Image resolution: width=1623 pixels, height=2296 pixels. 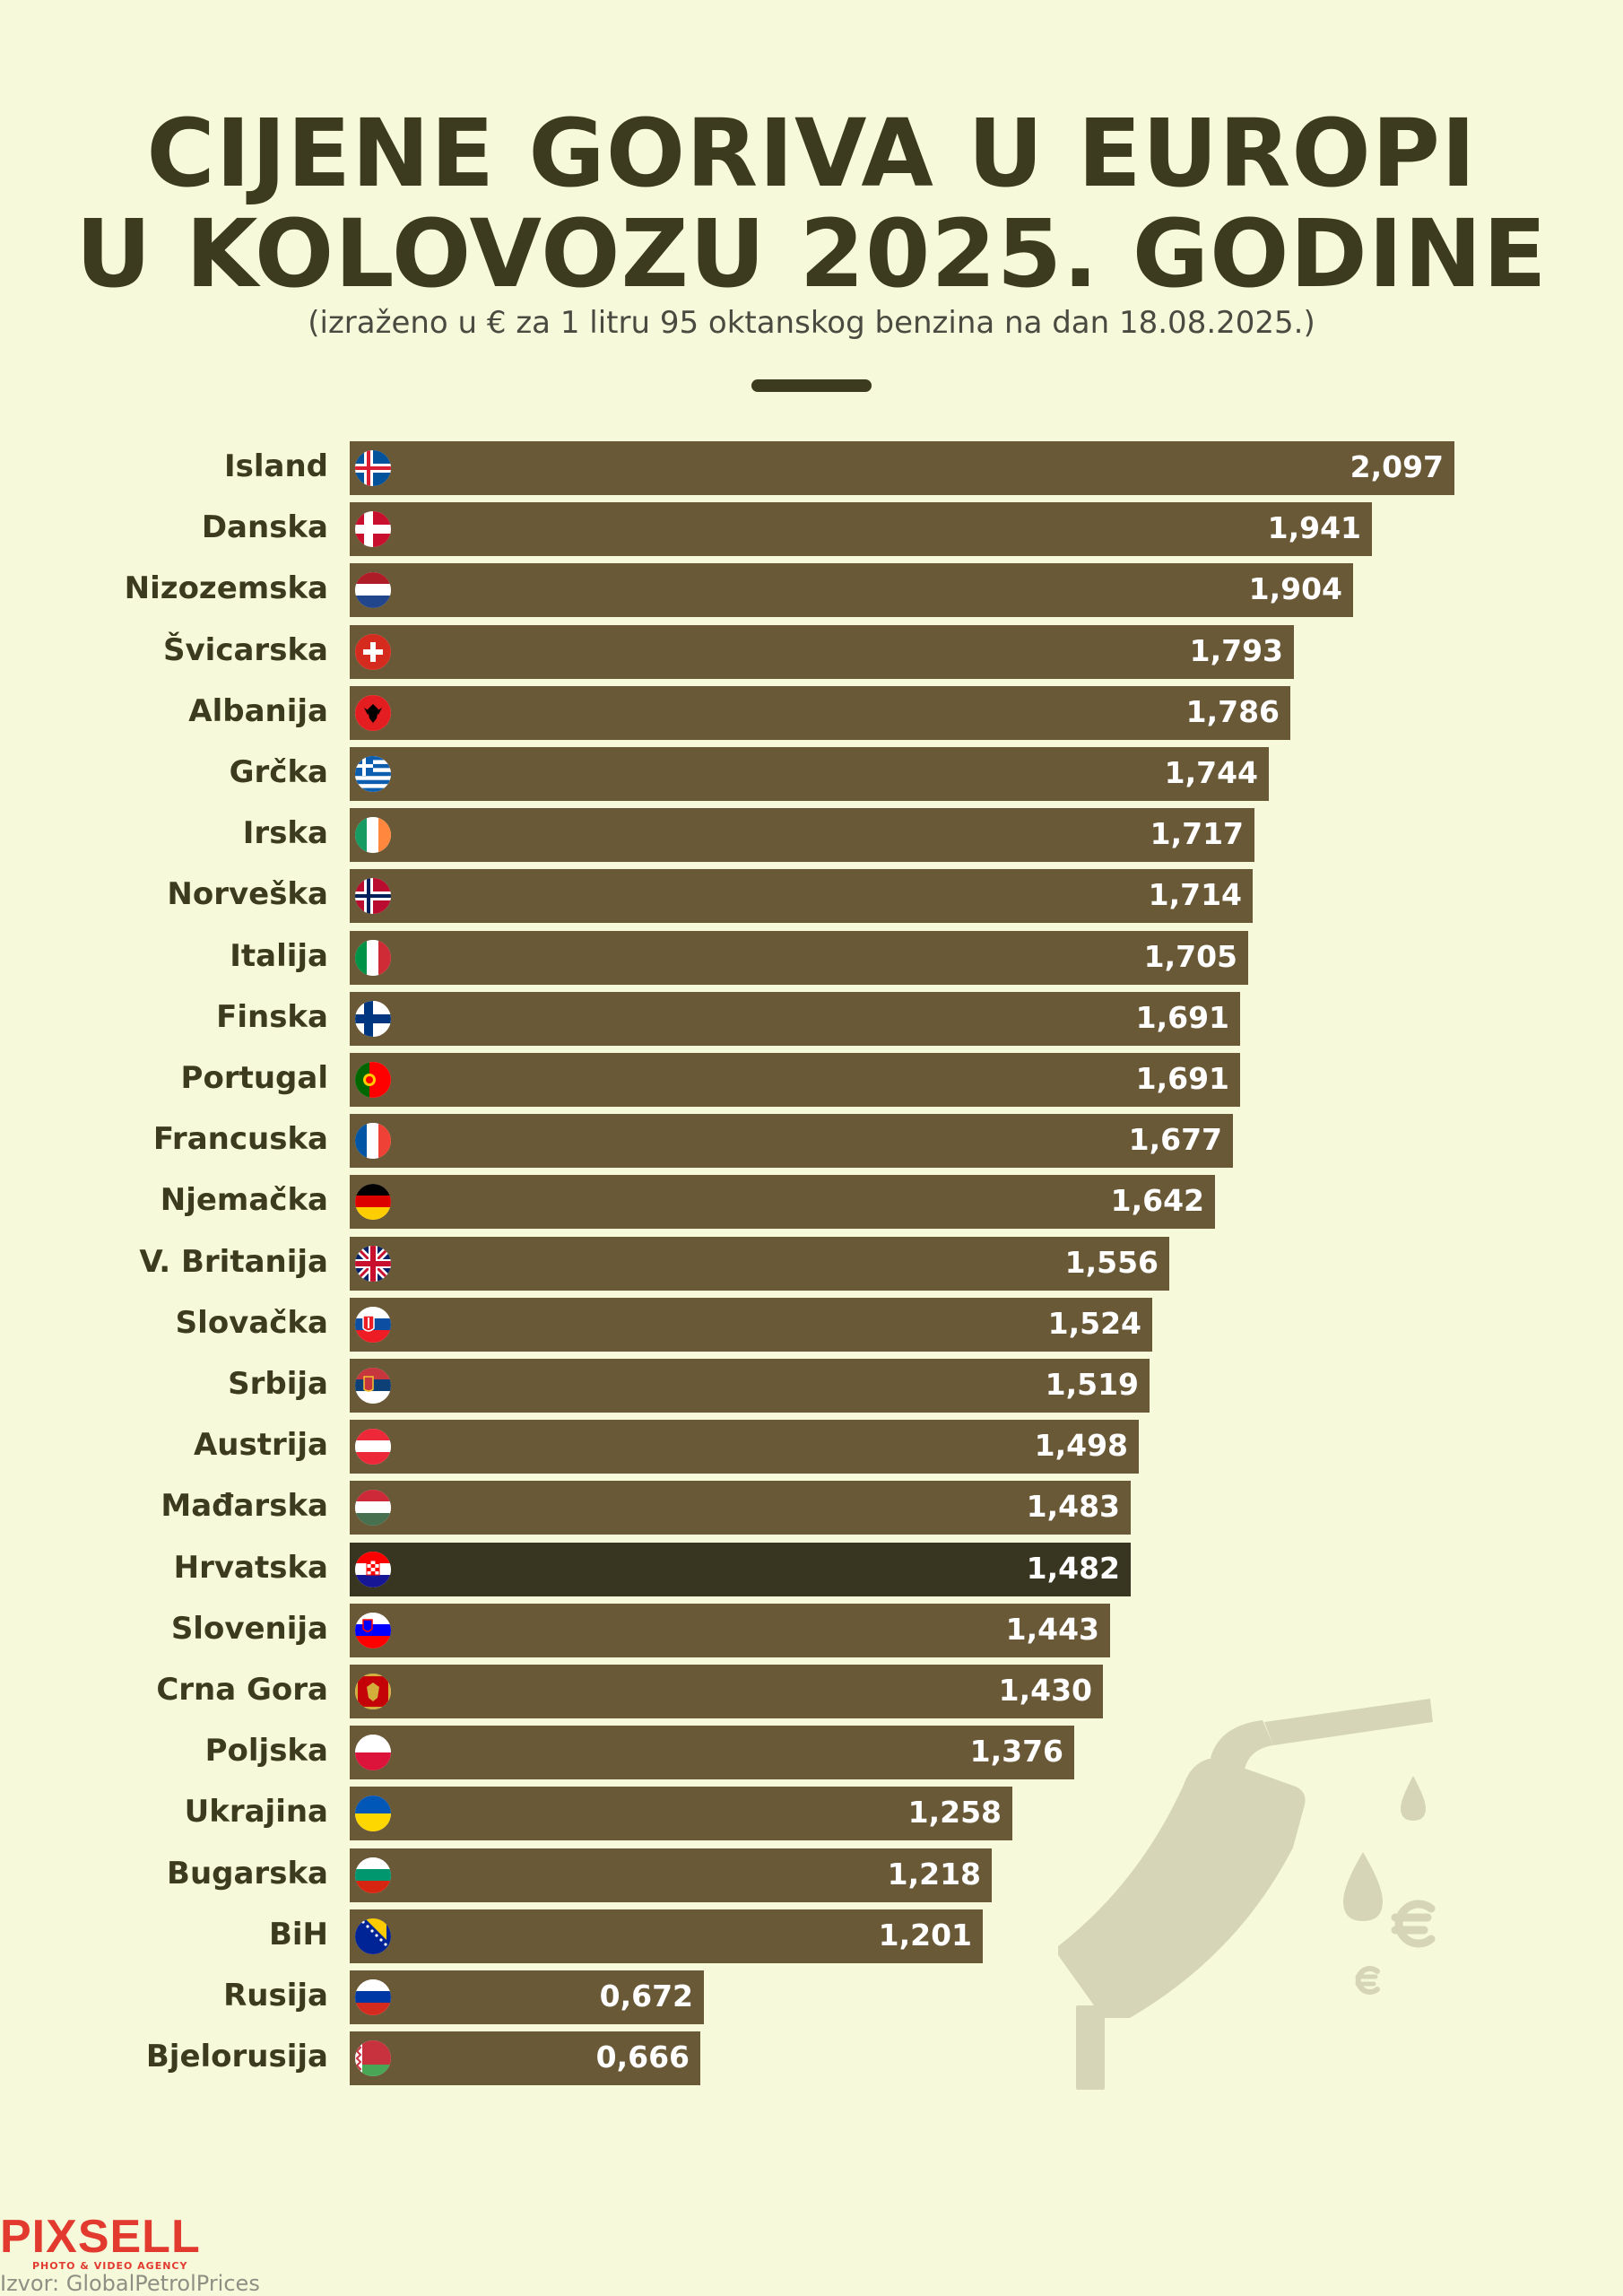 What do you see at coordinates (285, 833) in the screenshot?
I see `country-label: Irska` at bounding box center [285, 833].